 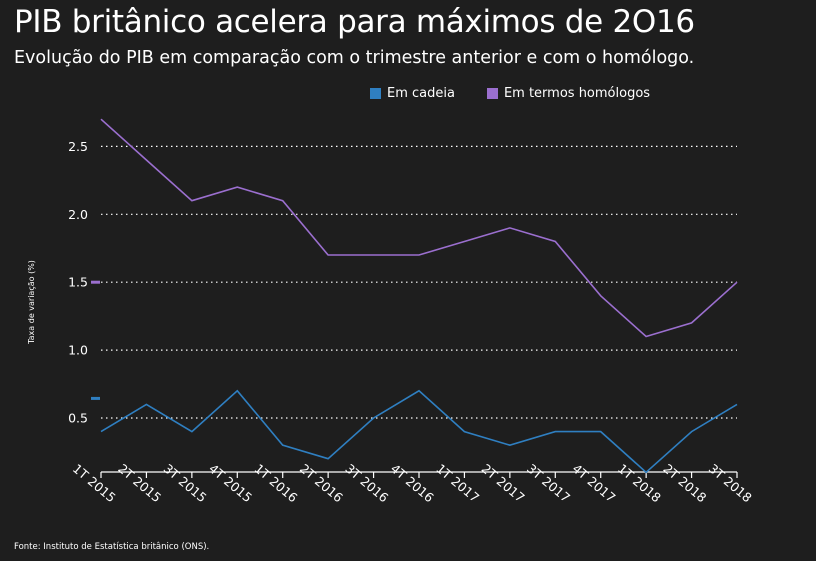 I want to click on x-tick-label: 3T 2016, so click(x=366, y=483).